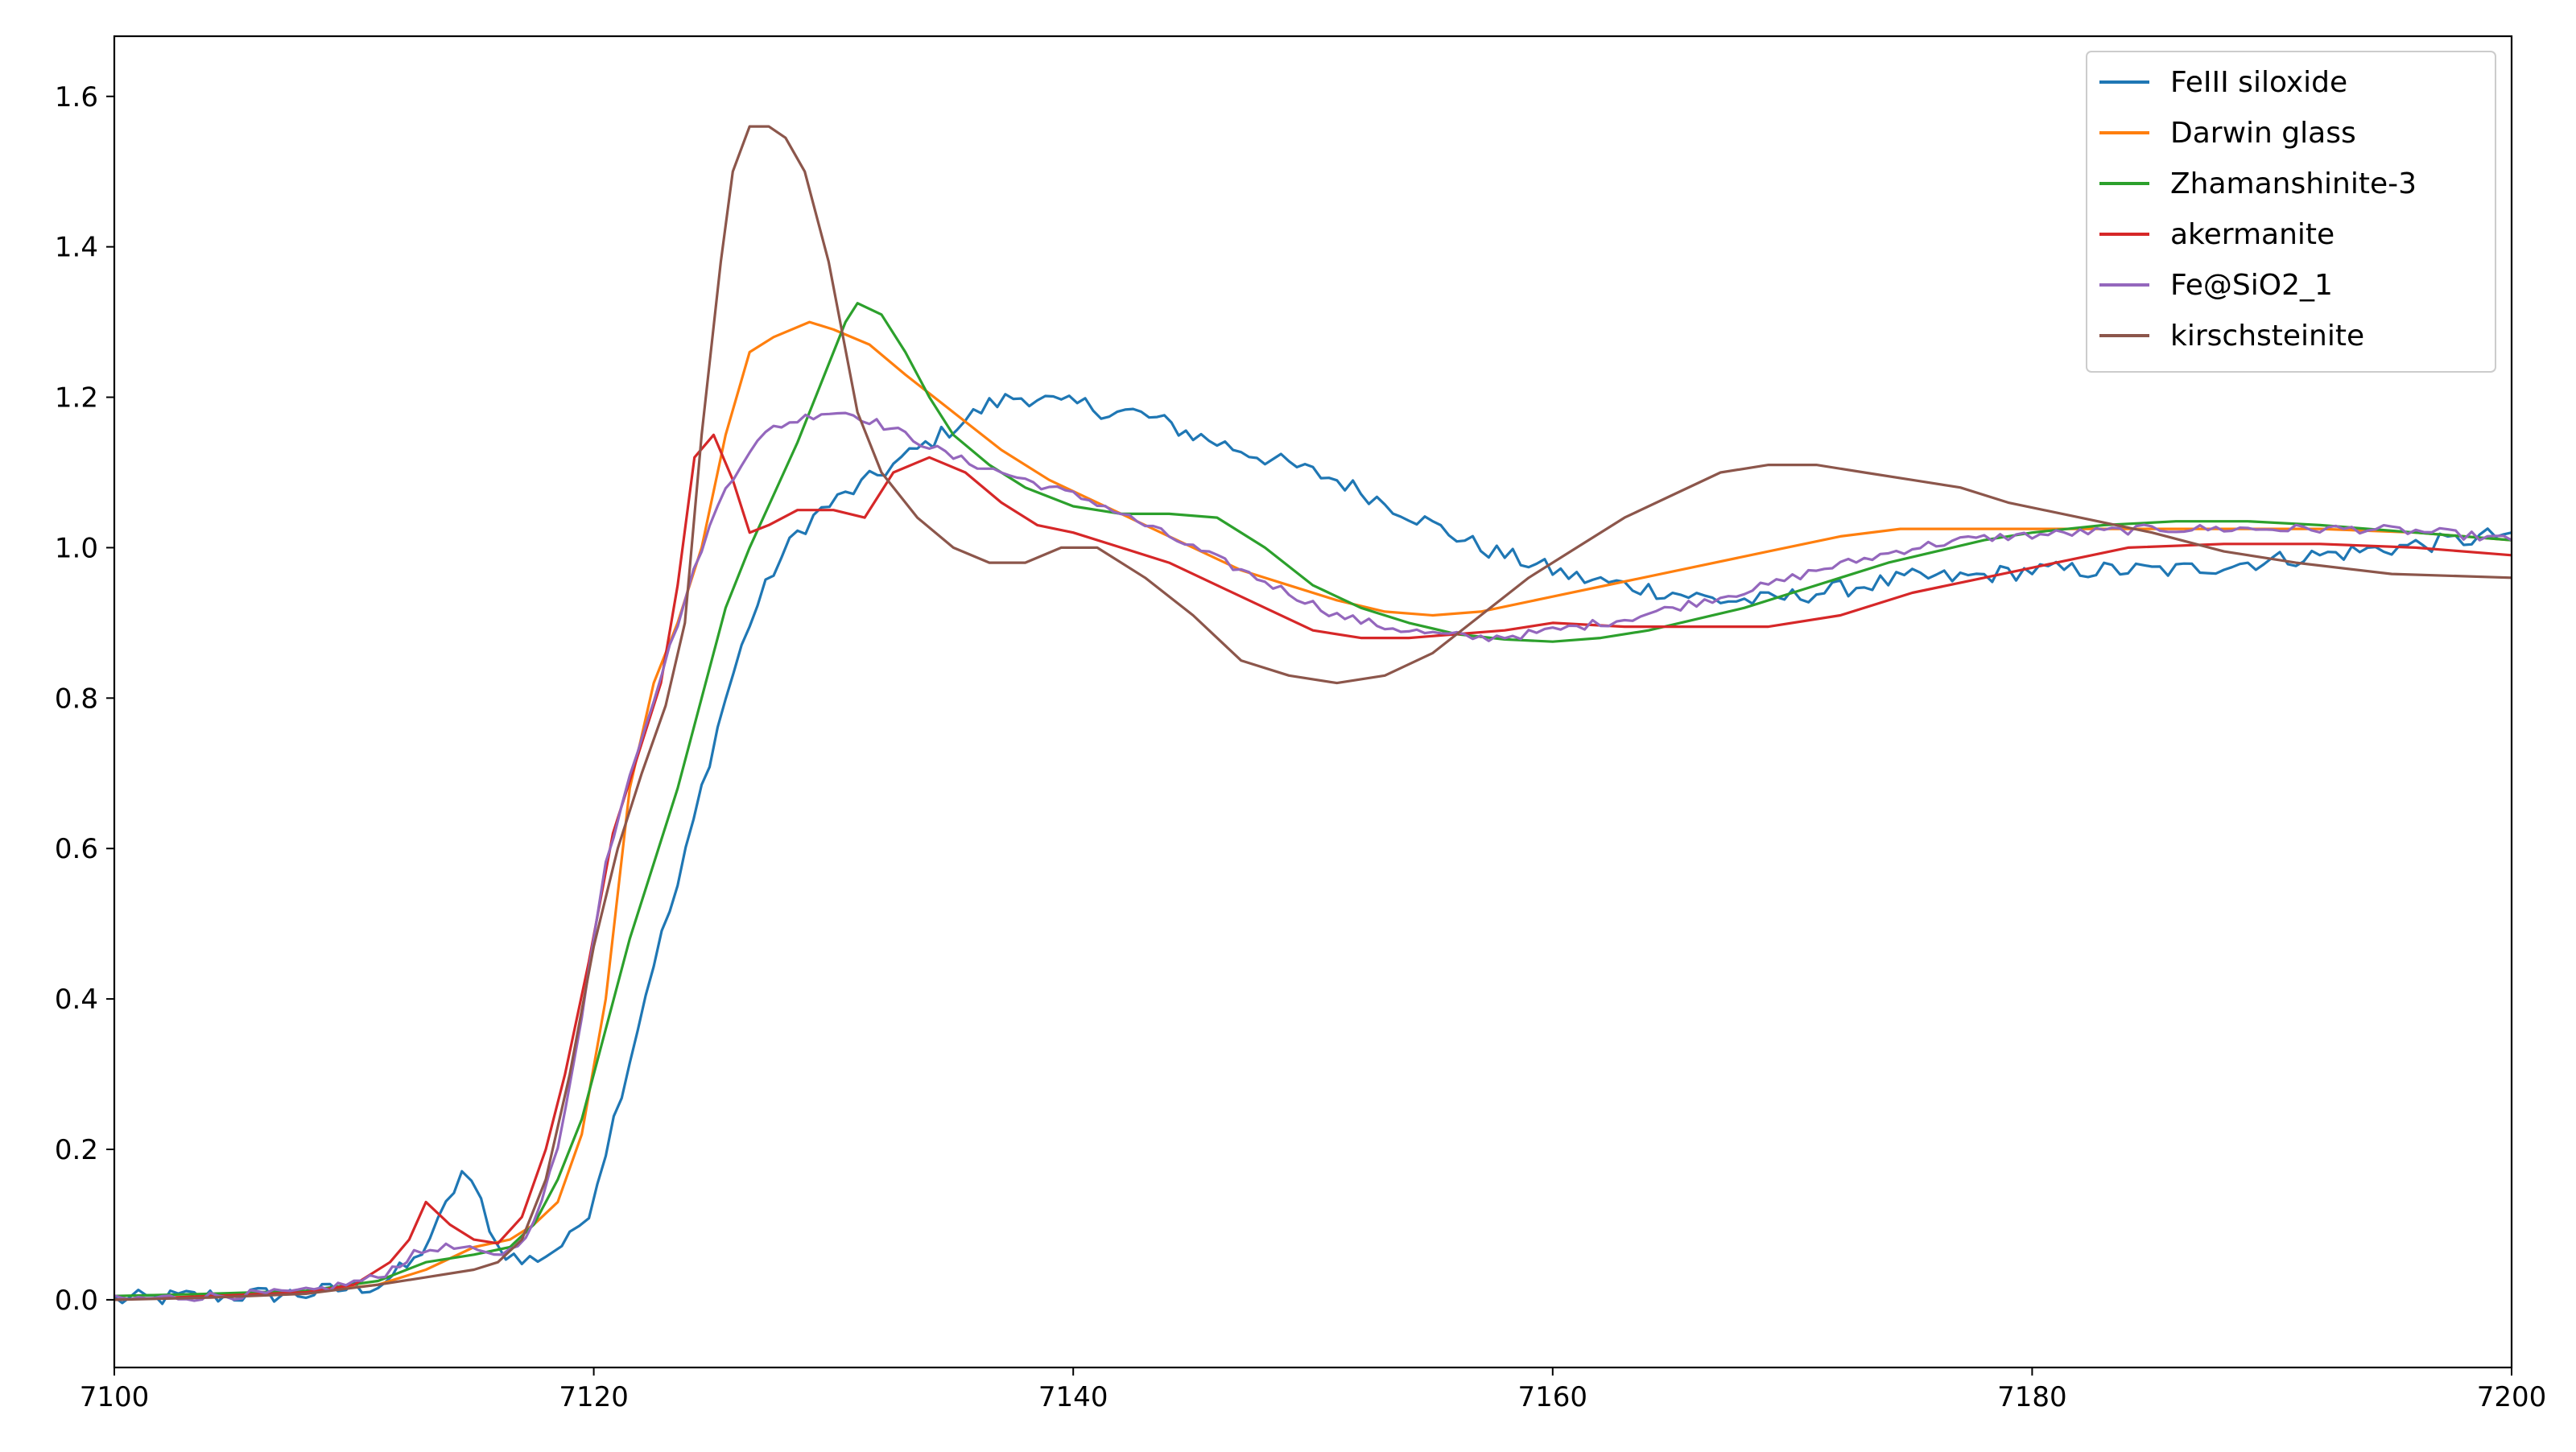  I want to click on legend-label: Fe@SiO2_1, so click(2251, 285).